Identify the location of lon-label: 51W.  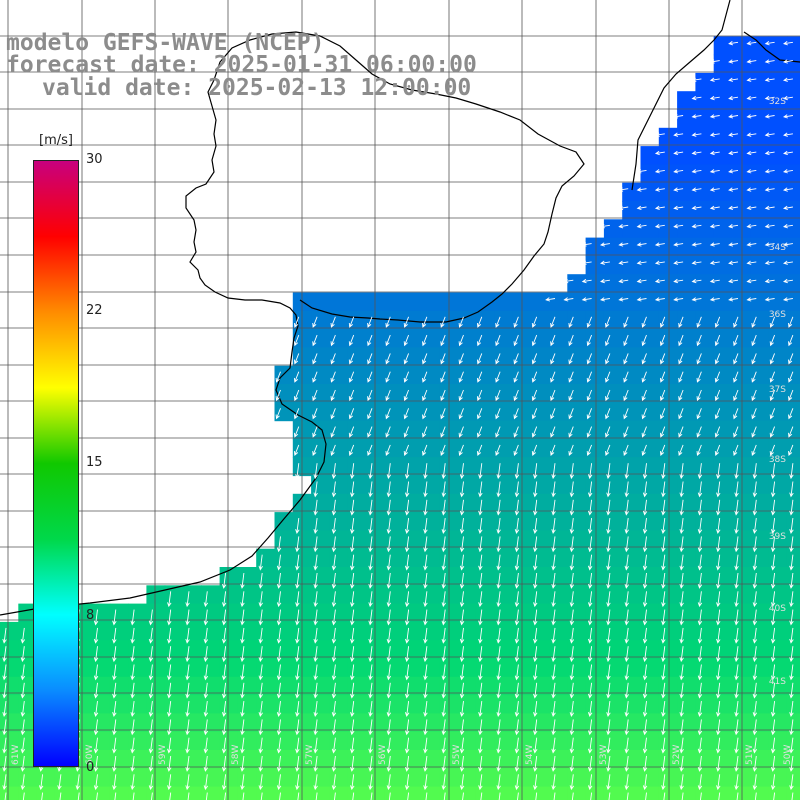
(750, 755).